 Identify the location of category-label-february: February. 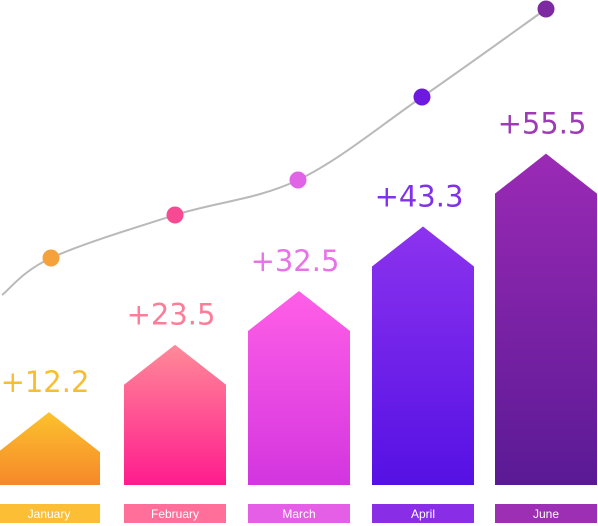
(175, 514).